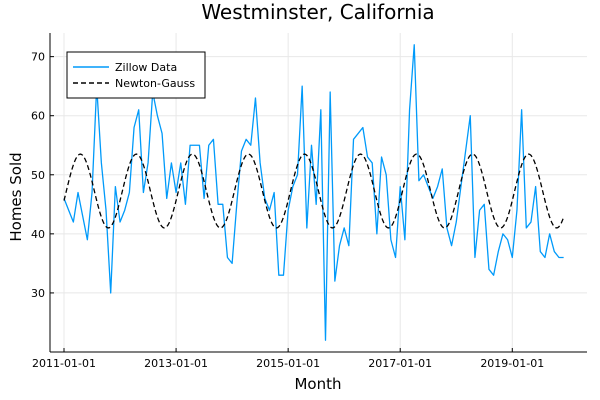 This screenshot has height=400, width=600. I want to click on legend-label-newton-gauss: Newton-Gauss, so click(155, 83).